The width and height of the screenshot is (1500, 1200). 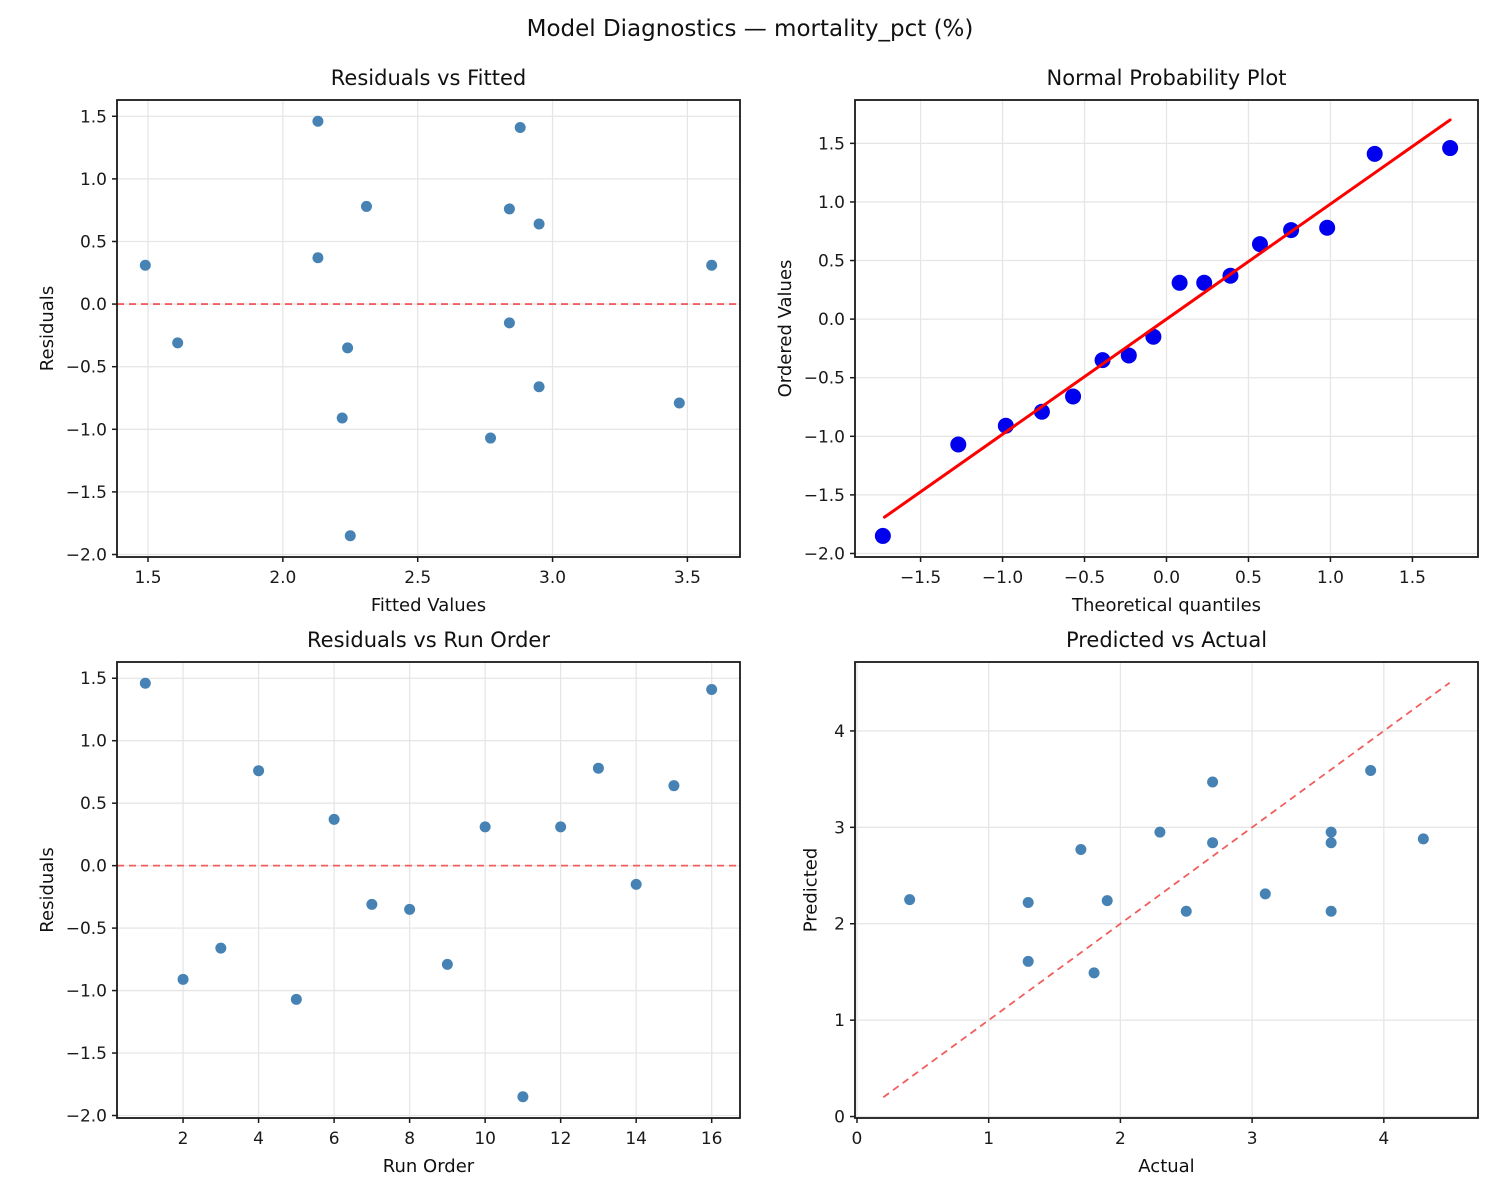 I want to click on x-tick-label: 2, so click(x=183, y=1139).